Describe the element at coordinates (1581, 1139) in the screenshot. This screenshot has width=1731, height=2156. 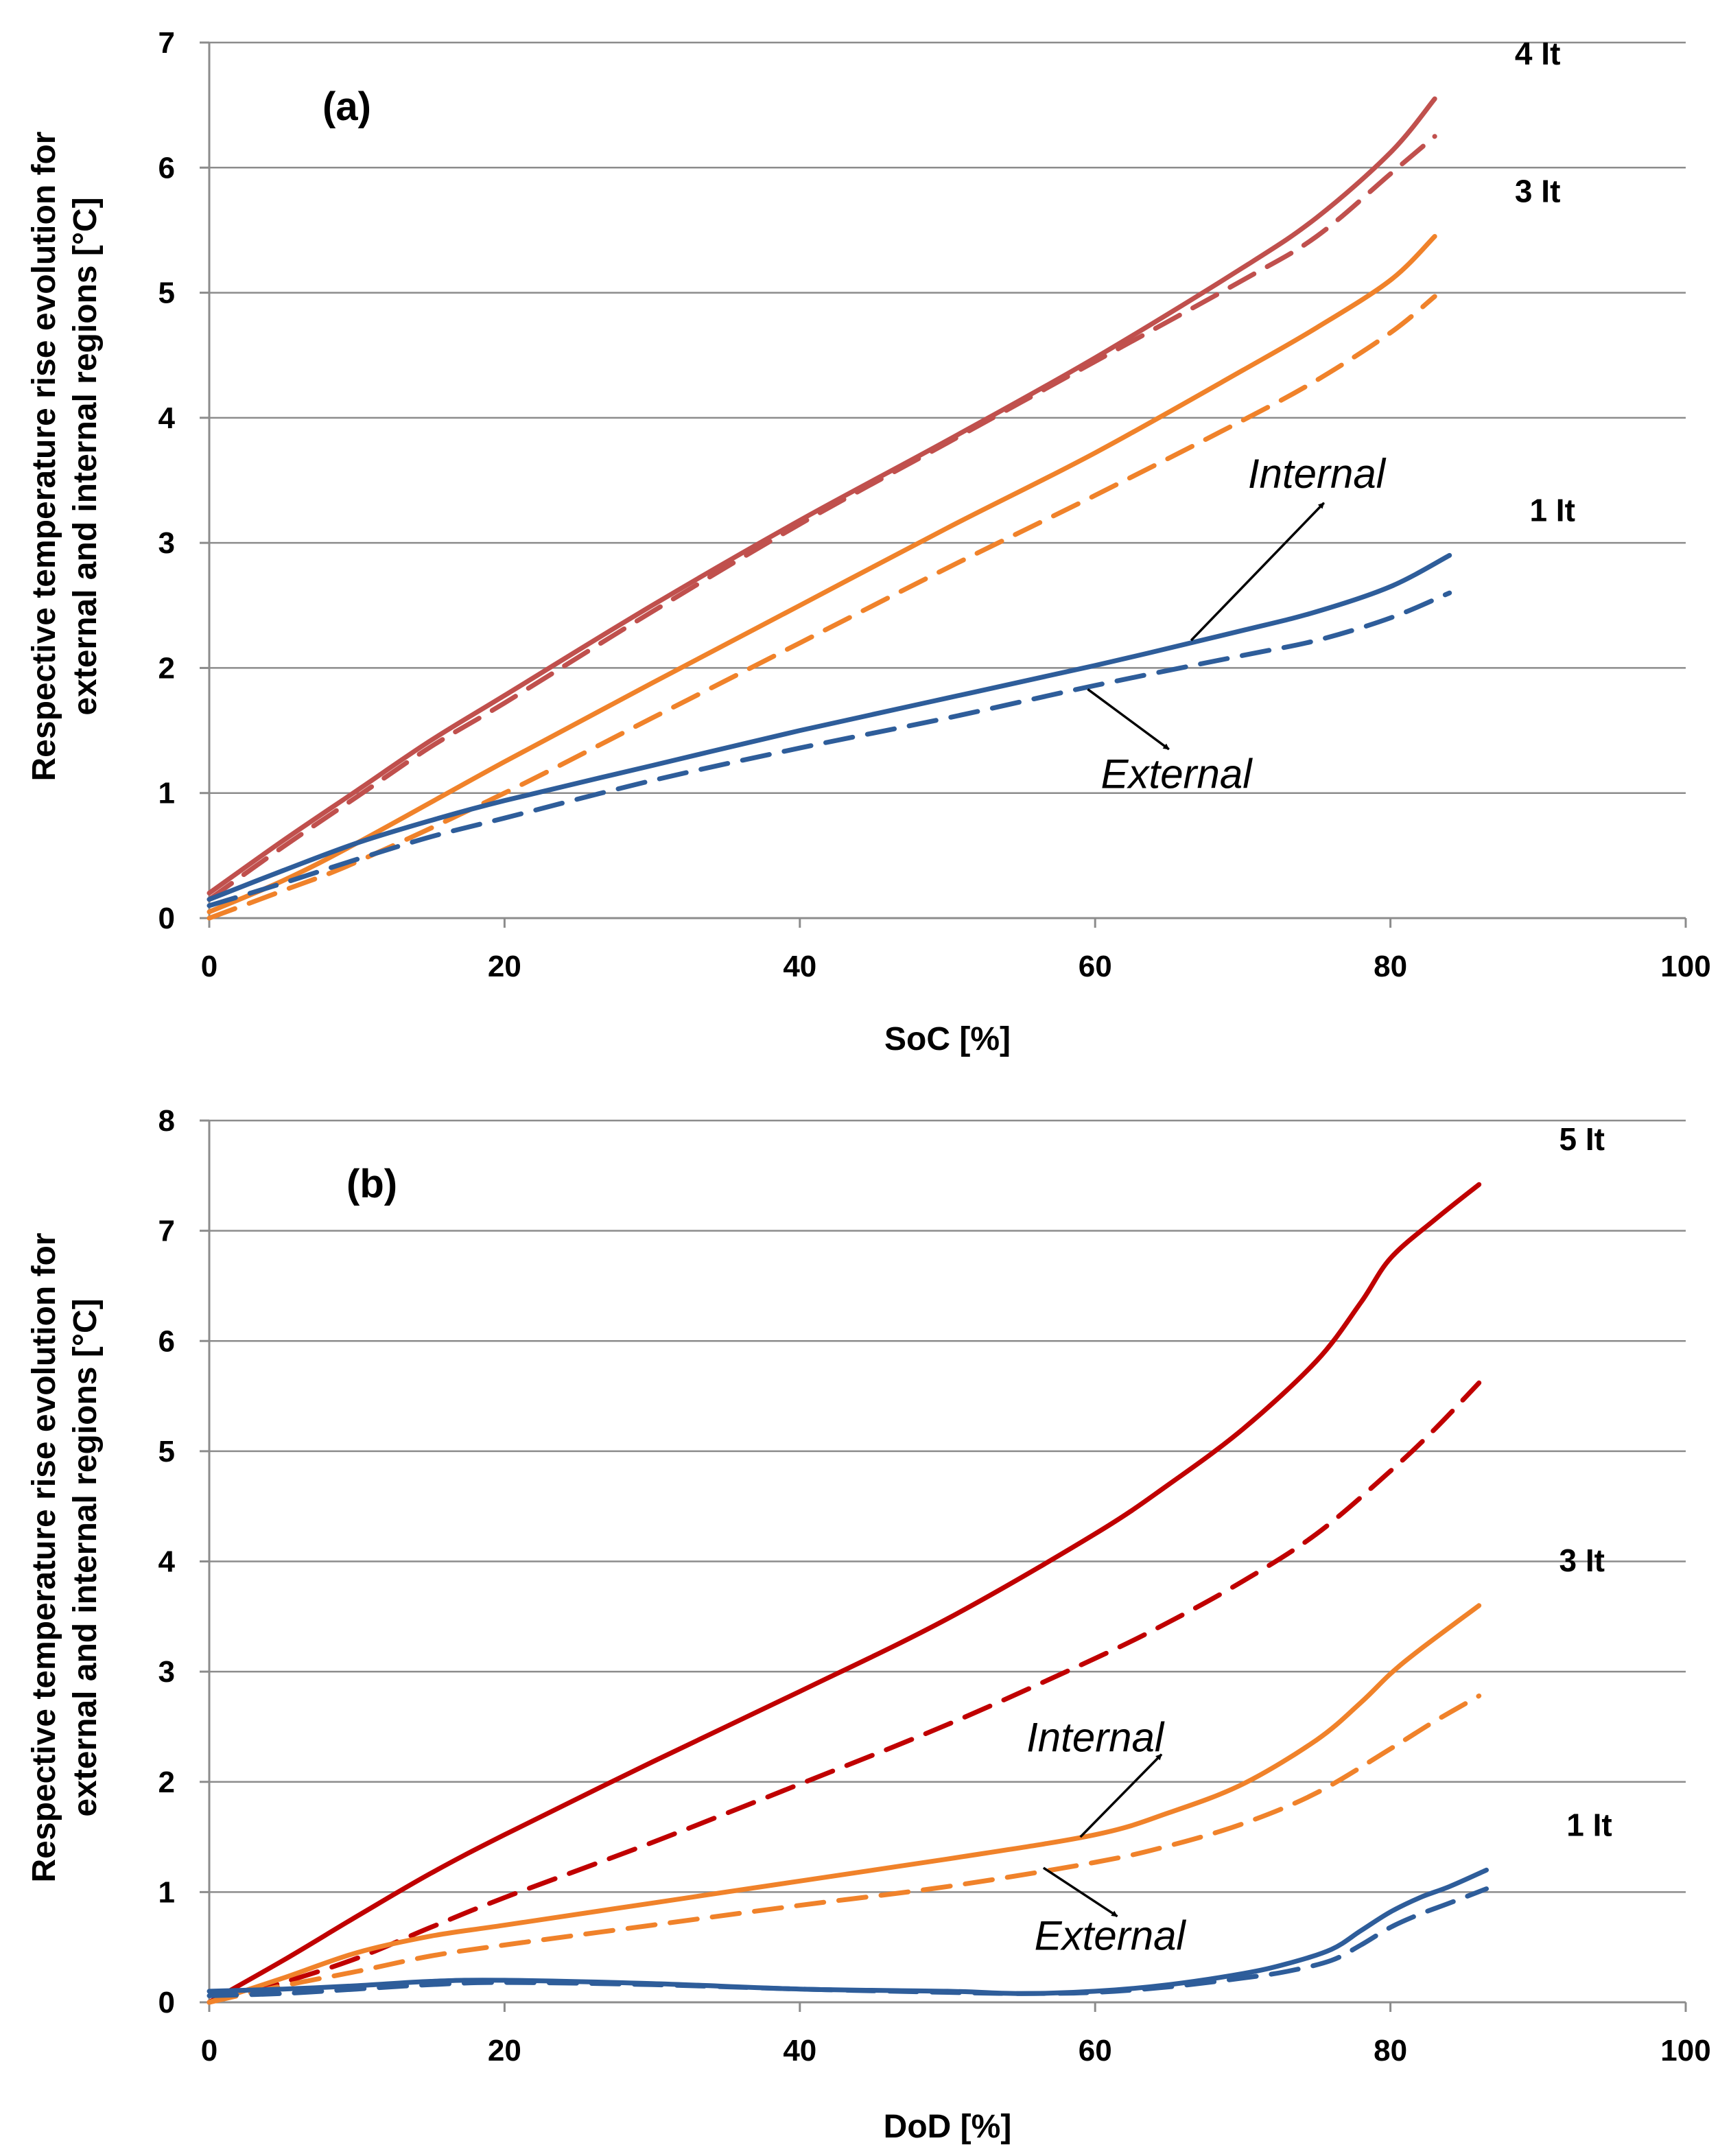
I see `series-label-5-it: 5 It` at that location.